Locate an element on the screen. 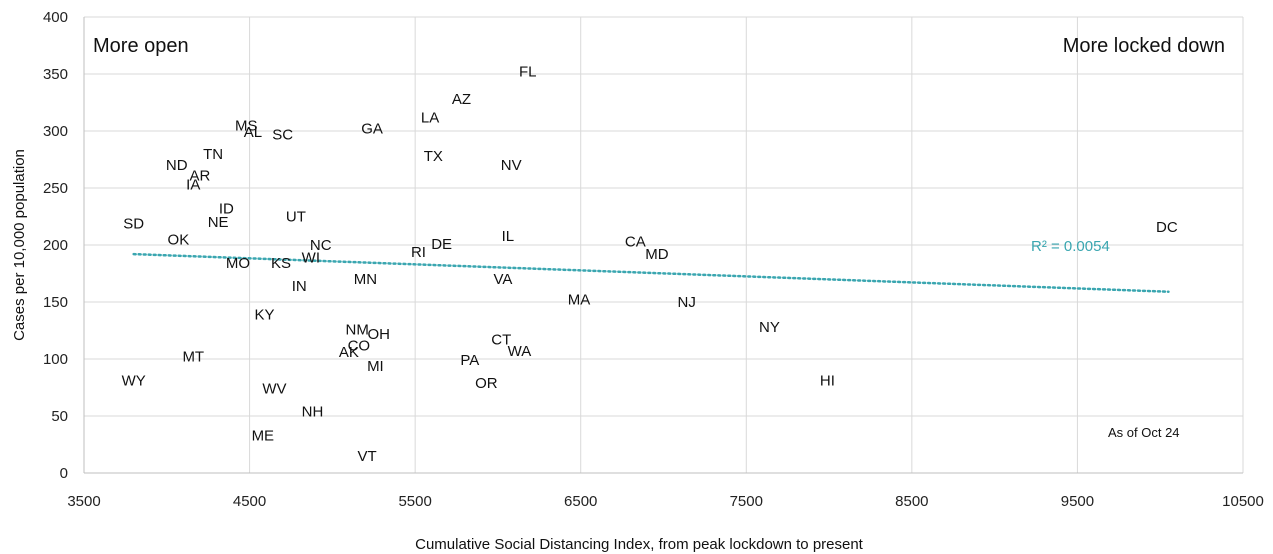 This screenshot has height=554, width=1273. y-tick-label: 350 is located at coordinates (55, 74).